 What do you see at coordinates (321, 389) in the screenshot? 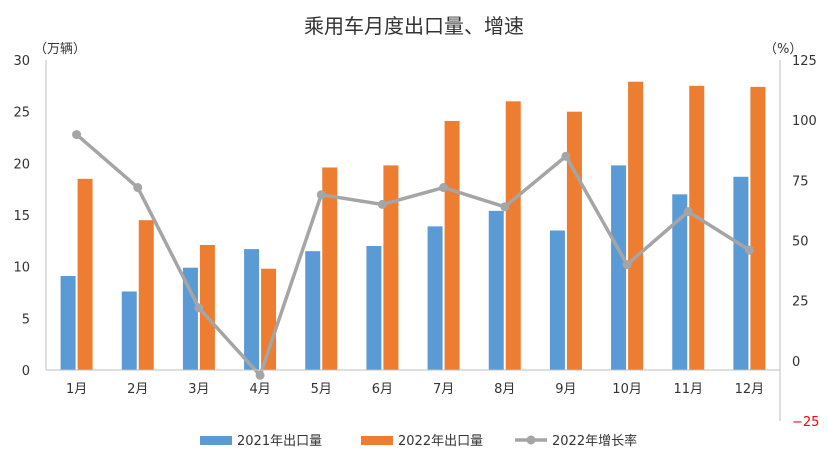
I see `x-tick-label: 5月` at bounding box center [321, 389].